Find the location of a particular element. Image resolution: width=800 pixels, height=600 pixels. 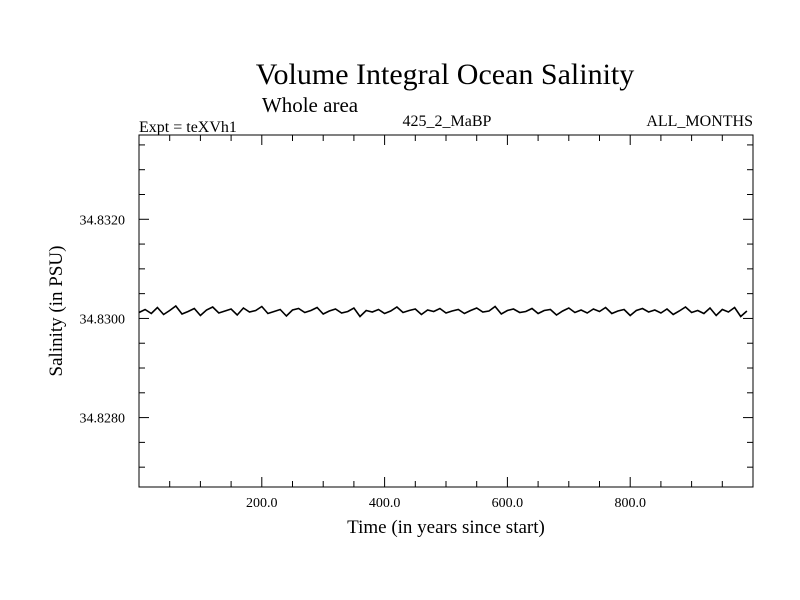

series-line-salinity is located at coordinates (443, 311).